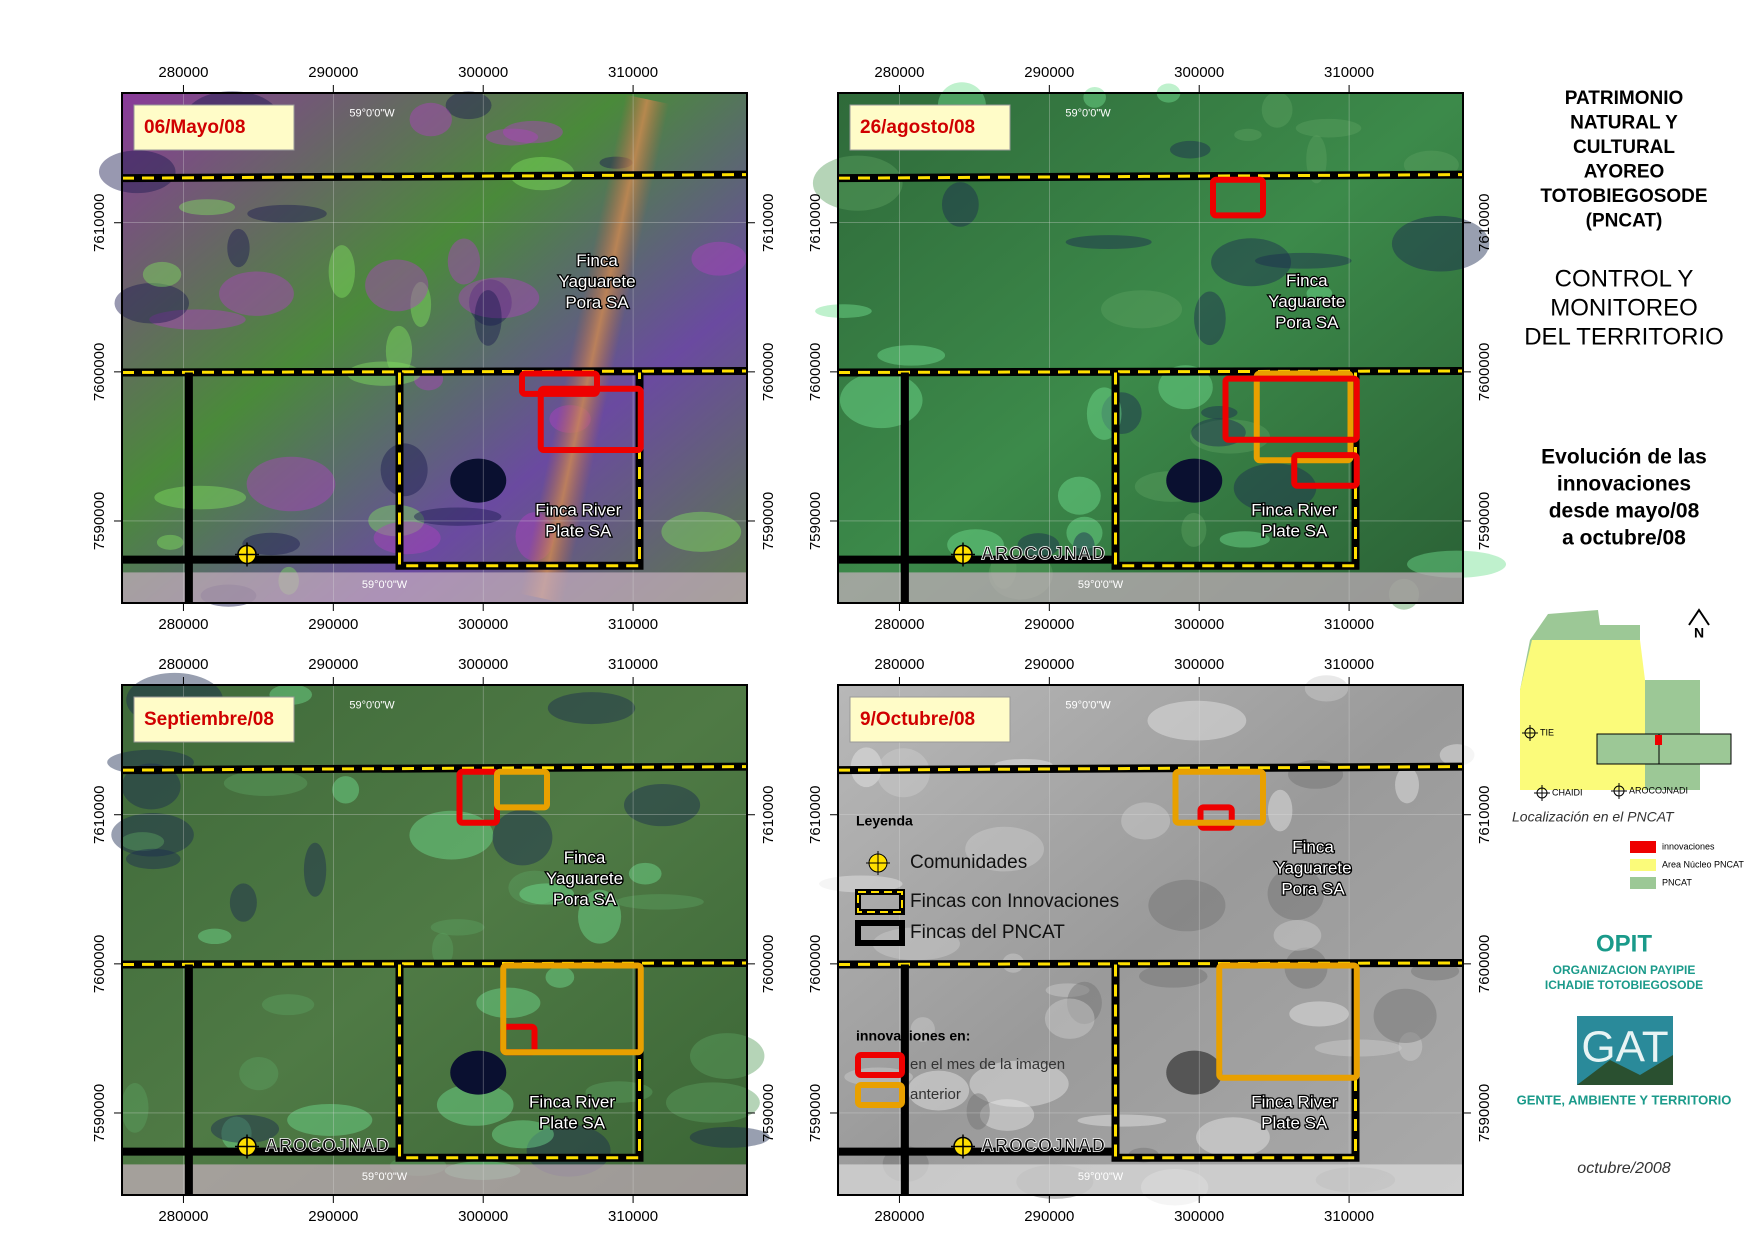 The image size is (1755, 1241). What do you see at coordinates (1625, 1070) in the screenshot?
I see `gat-logo-mountain` at bounding box center [1625, 1070].